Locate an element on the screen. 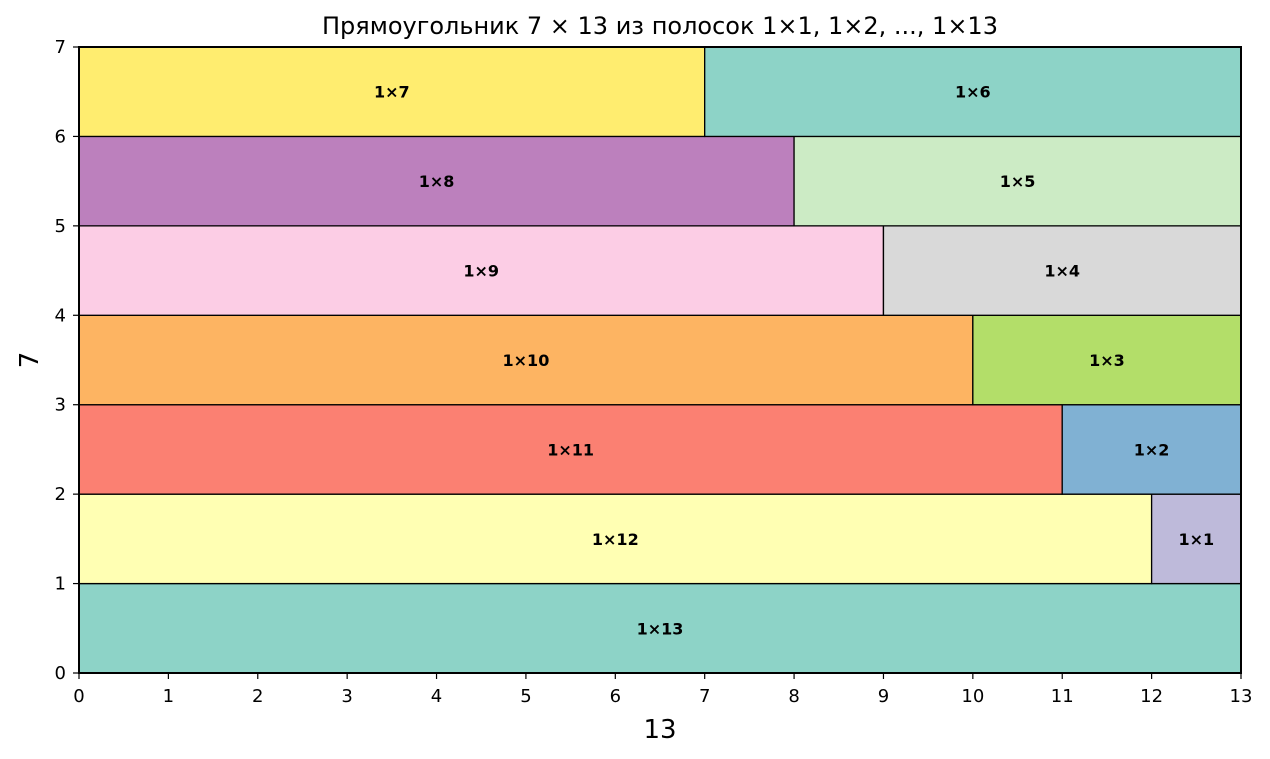  strip-label: 1×3 is located at coordinates (1107, 360).